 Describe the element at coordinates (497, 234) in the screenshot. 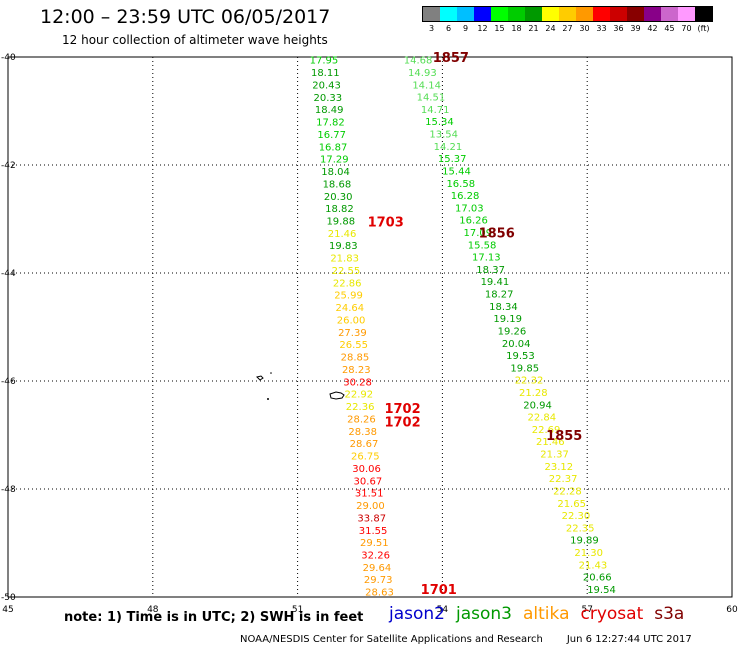

I see `pass-time-label: 1856` at that location.